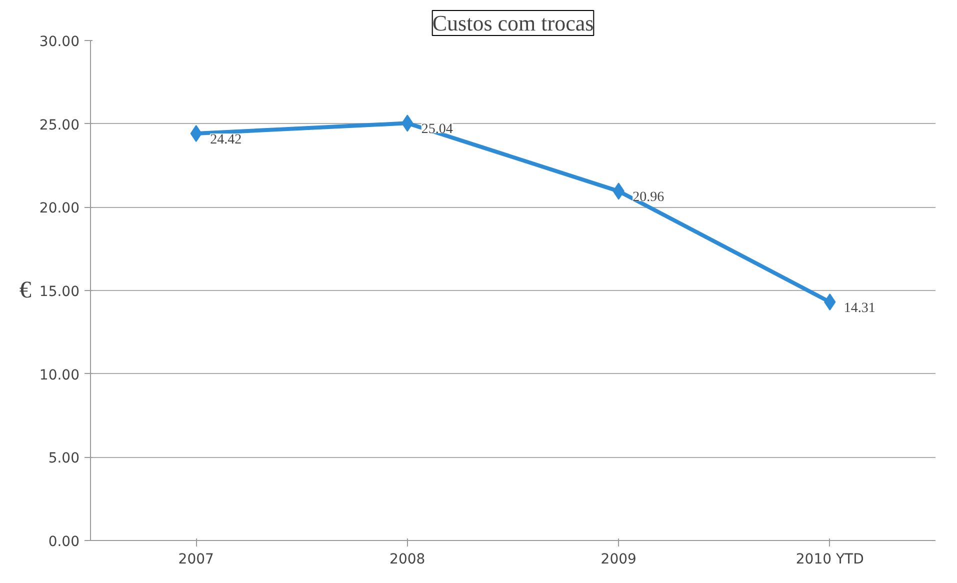  Describe the element at coordinates (59, 375) in the screenshot. I see `y-tick-label: 10.00` at that location.